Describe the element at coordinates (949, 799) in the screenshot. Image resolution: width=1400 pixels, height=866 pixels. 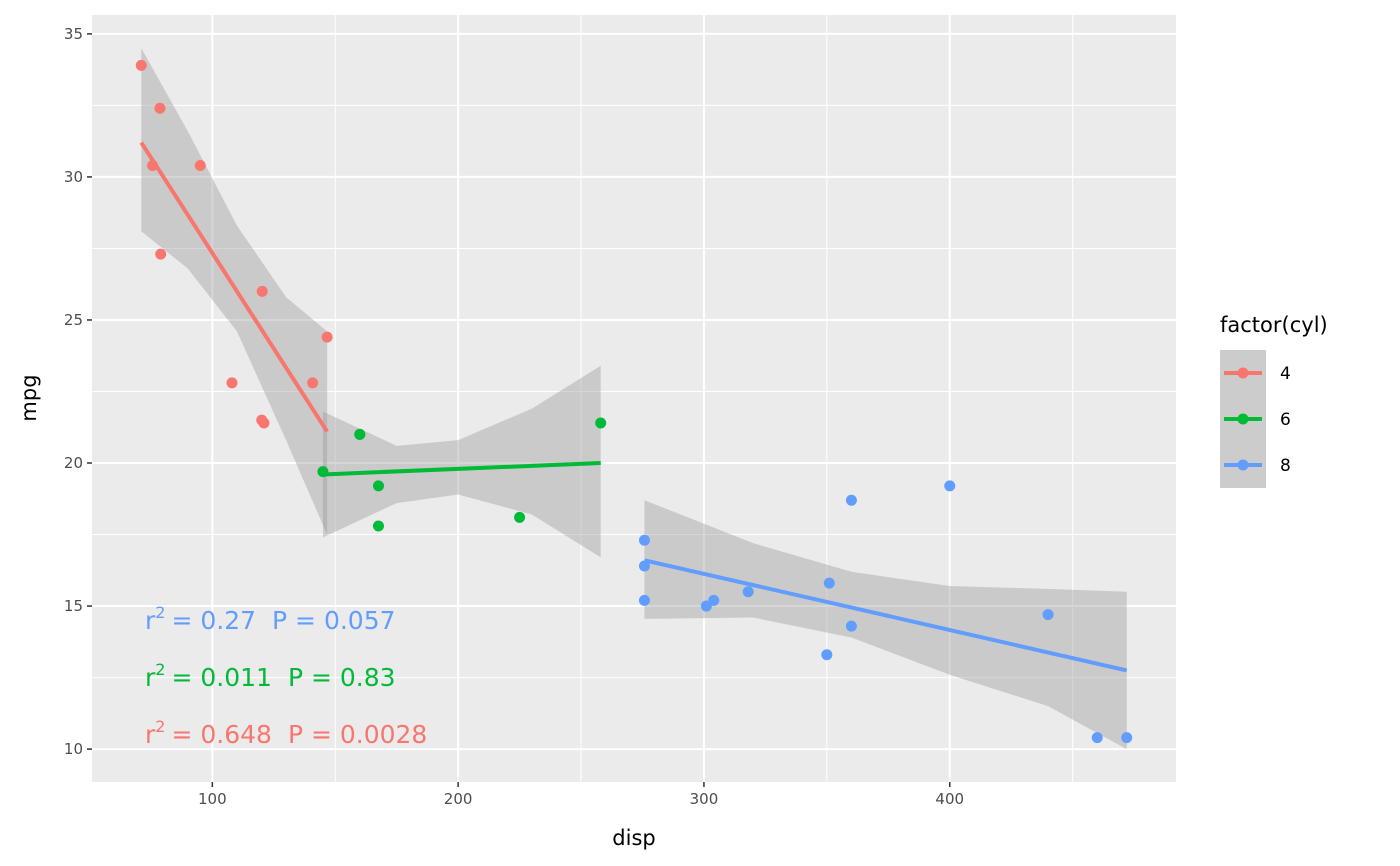
I see `x-tick-label: 400` at that location.